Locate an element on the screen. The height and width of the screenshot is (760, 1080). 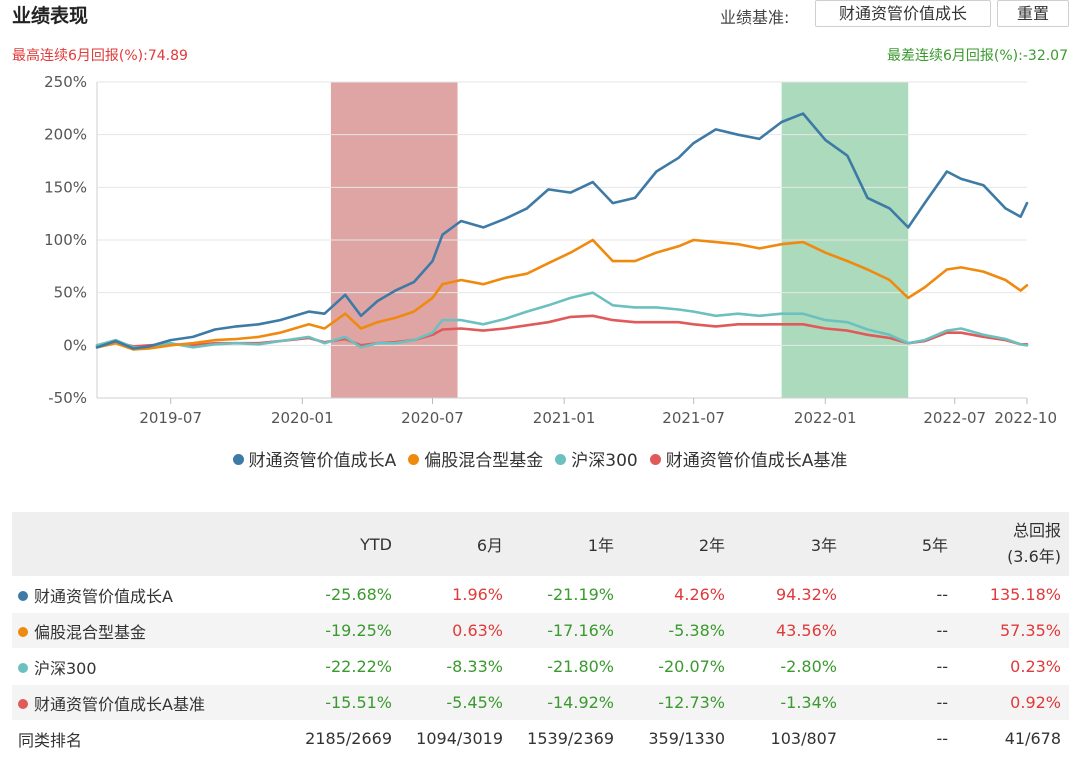
row-value-cell: 1539/2369 is located at coordinates (566, 738).